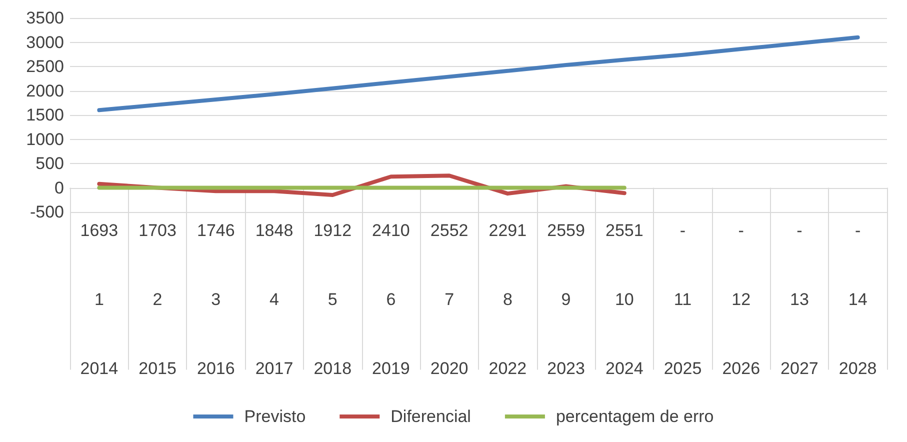 The image size is (907, 442). I want to click on category-label: - 14 2028, so click(857, 299).